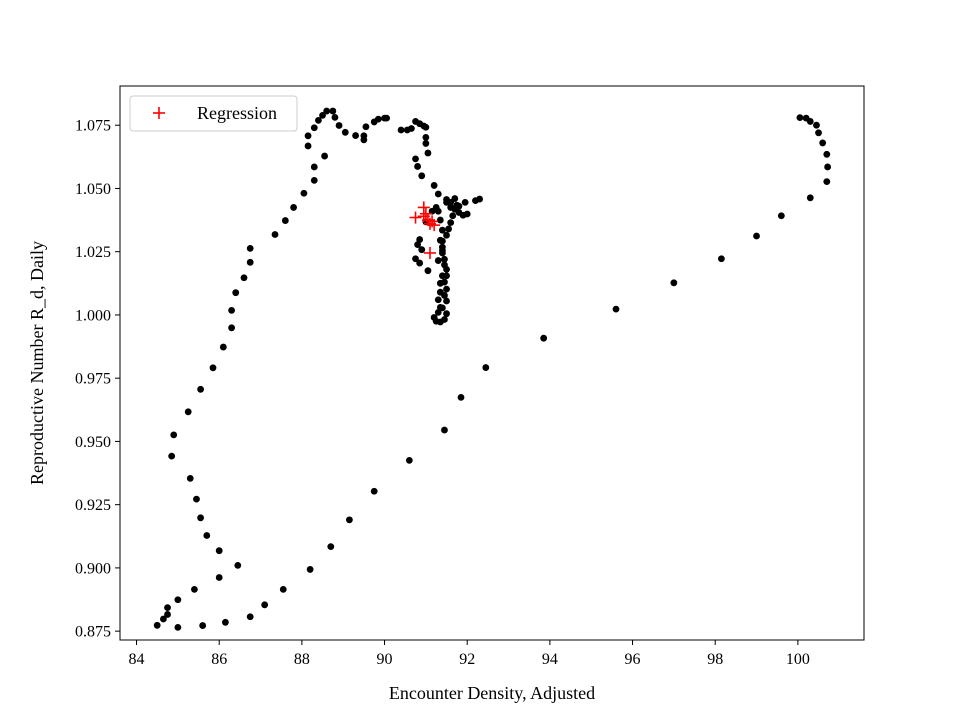  I want to click on y-tick-label: 0.900, so click(93, 568).